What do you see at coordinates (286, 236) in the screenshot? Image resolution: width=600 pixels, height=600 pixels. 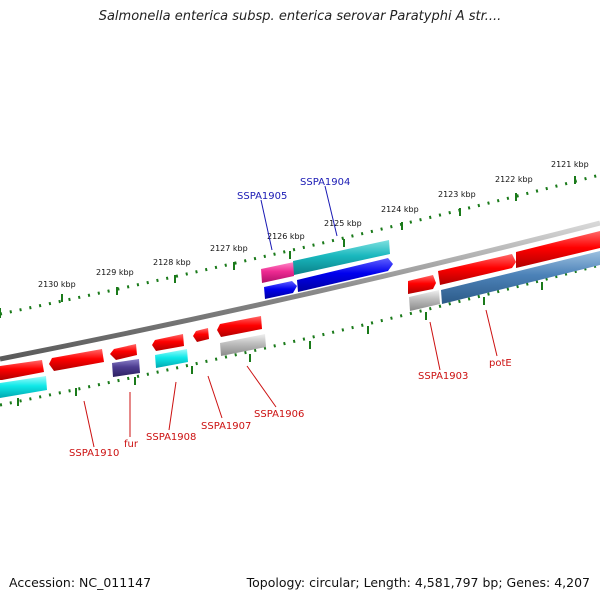 I see `tick-label-2126: 2126 kbp` at bounding box center [286, 236].